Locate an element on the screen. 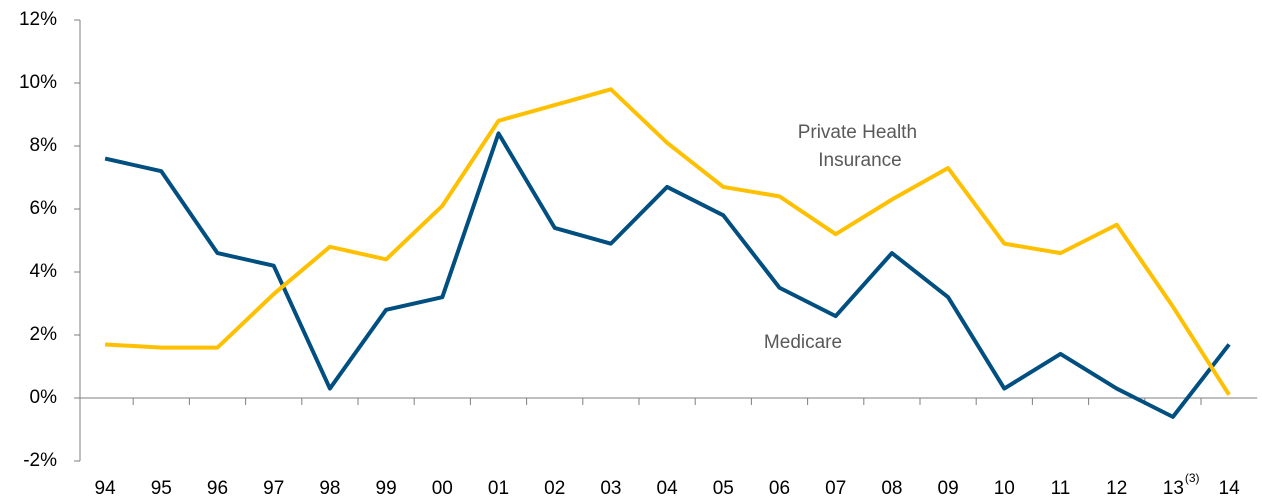  x-tick-label: 98 is located at coordinates (329, 488).